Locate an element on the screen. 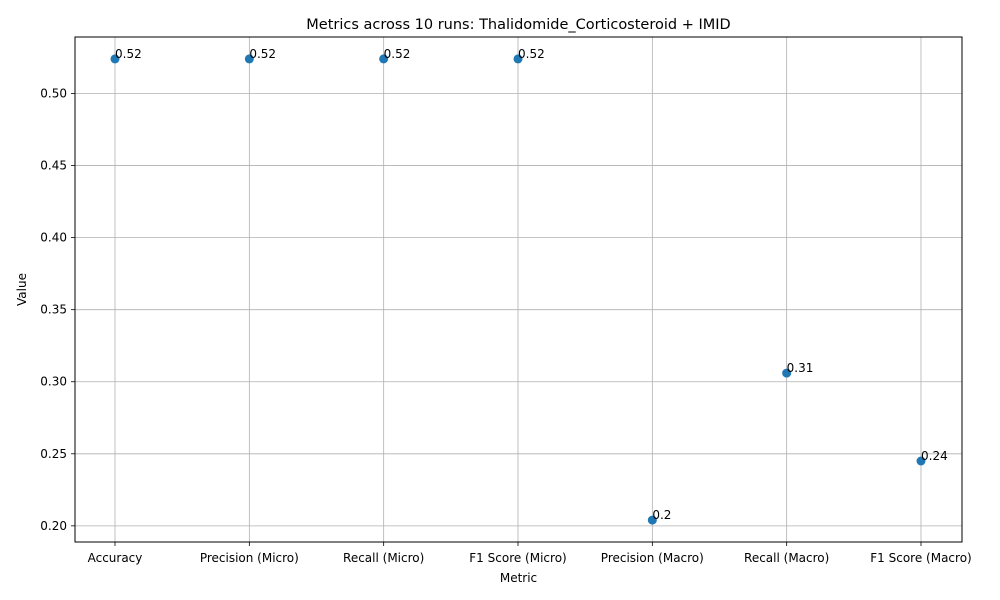 Image resolution: width=1000 pixels, height=600 pixels. x-tick-label: Precision (Micro) is located at coordinates (249, 558).